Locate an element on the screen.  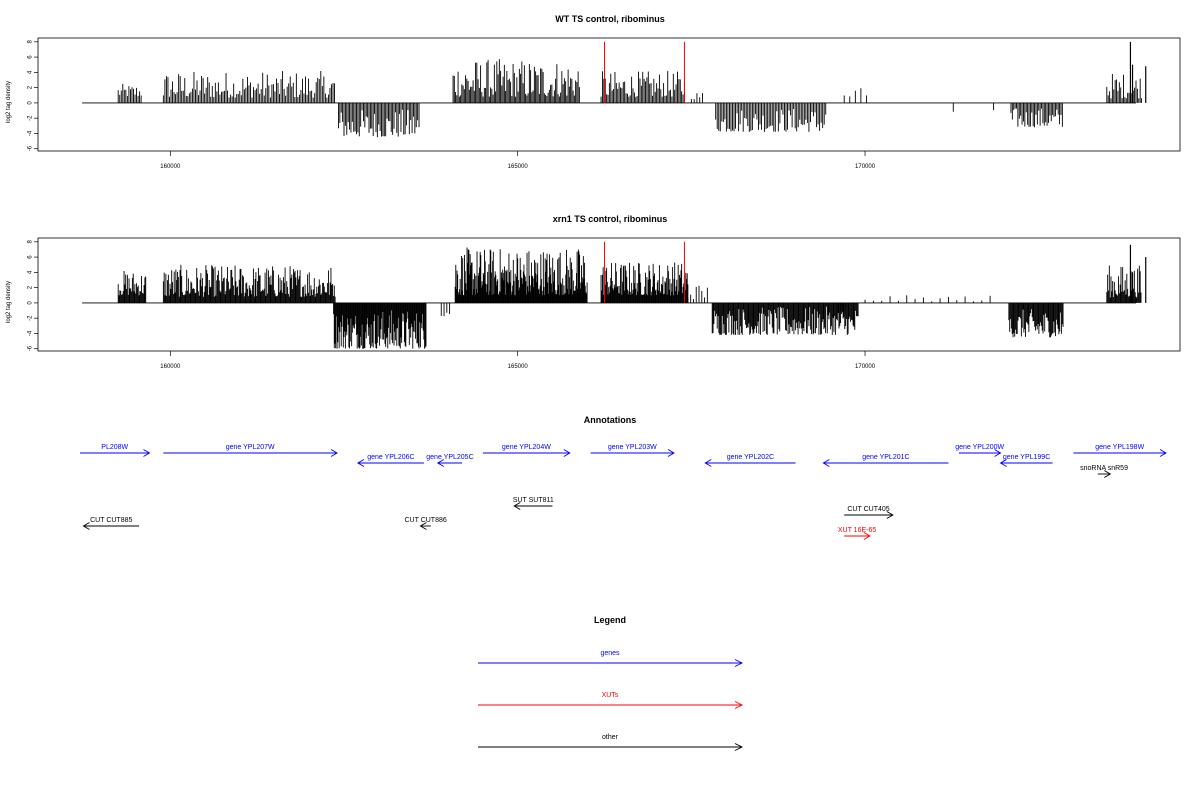
annotation-arrow: gene YPL207W is located at coordinates (250, 450).